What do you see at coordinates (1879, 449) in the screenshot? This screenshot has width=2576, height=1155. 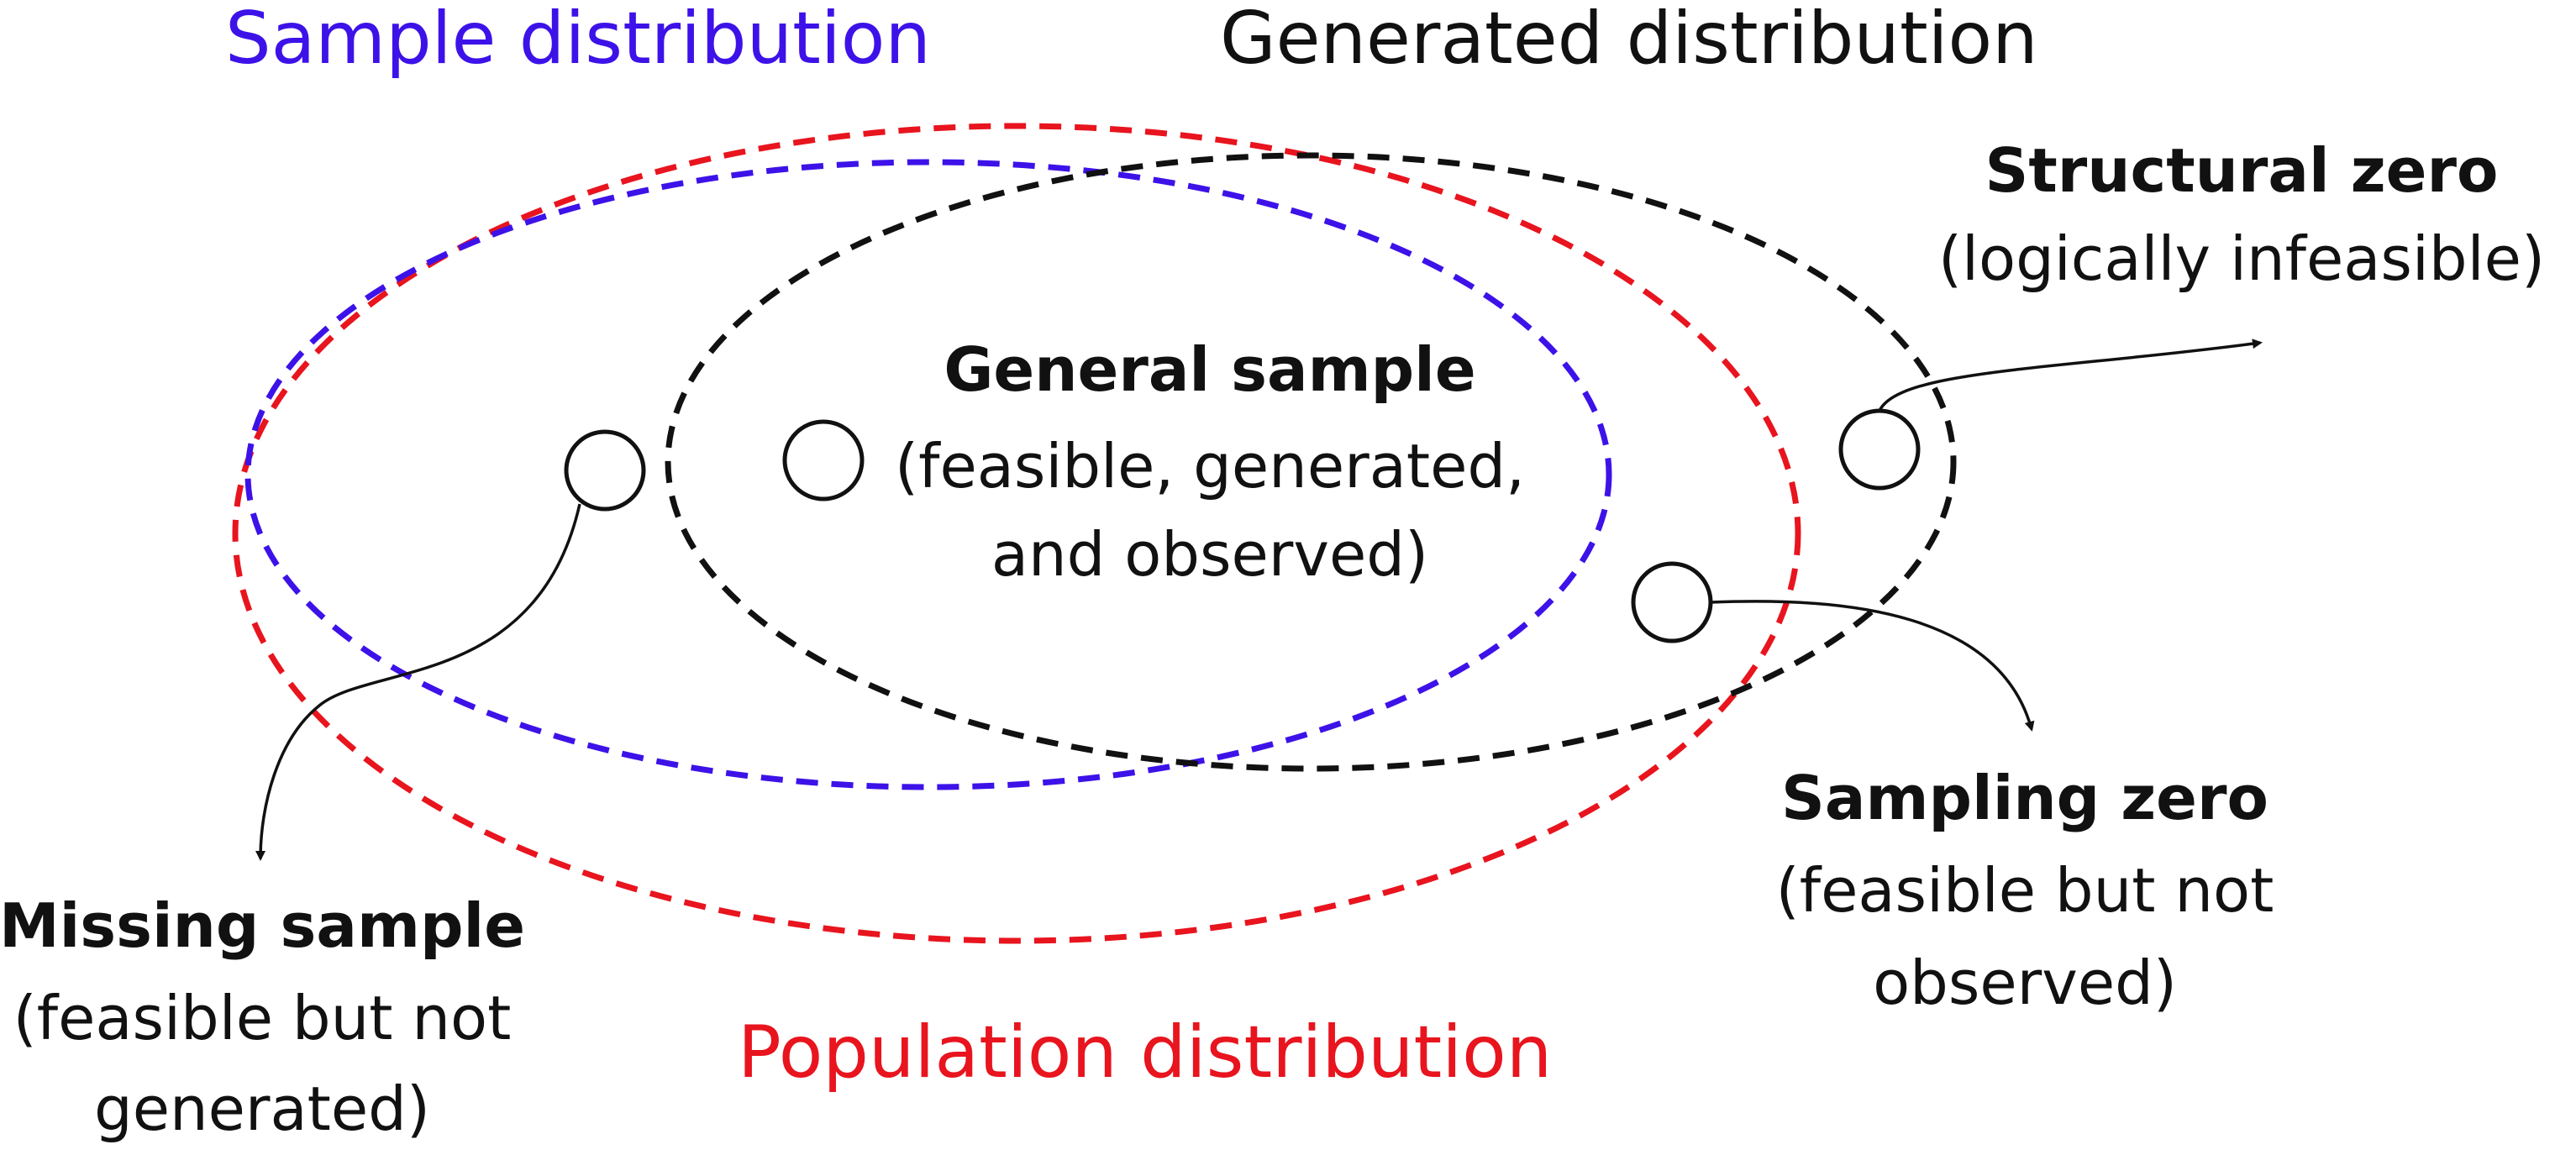 I see `structural-zero-point` at bounding box center [1879, 449].